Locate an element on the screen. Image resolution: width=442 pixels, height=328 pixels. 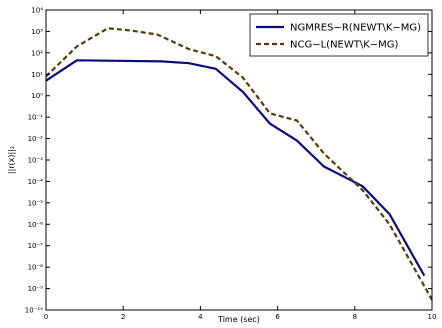
y-tick-label: 10¹ is located at coordinates (37, 75).